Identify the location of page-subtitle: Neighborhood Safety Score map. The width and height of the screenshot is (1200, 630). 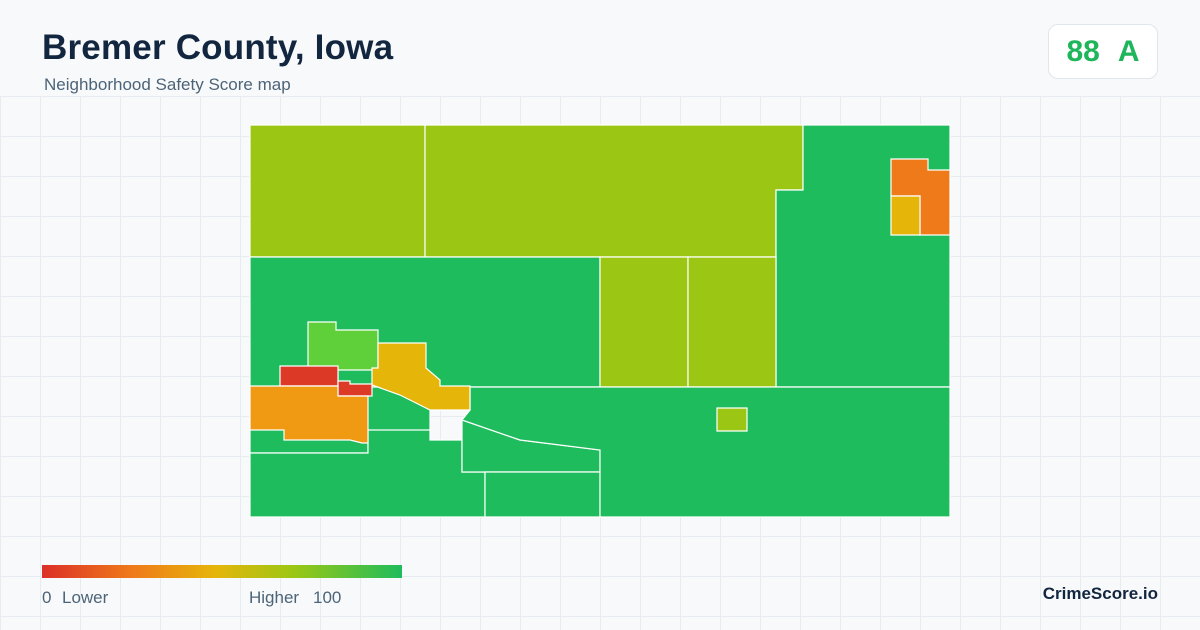
(167, 84).